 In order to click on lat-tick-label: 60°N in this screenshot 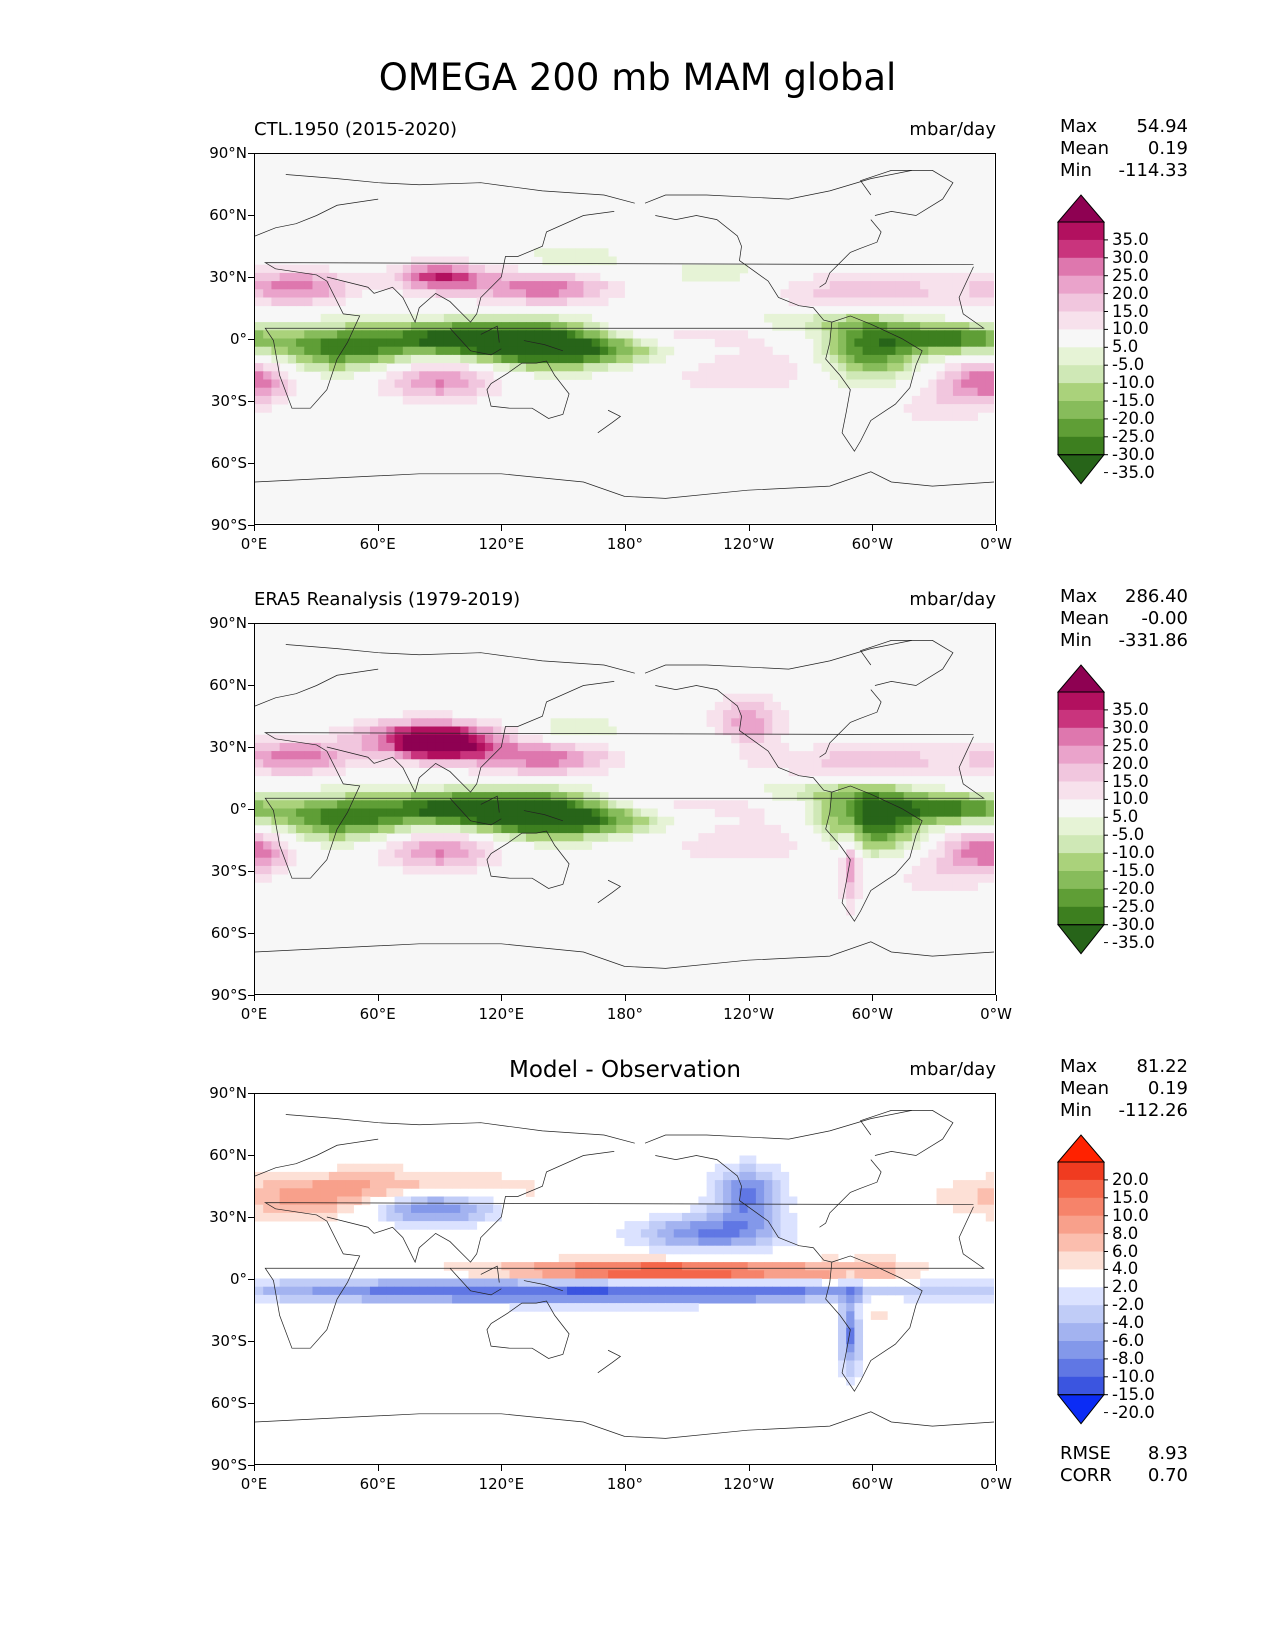, I will do `click(228, 1155)`.